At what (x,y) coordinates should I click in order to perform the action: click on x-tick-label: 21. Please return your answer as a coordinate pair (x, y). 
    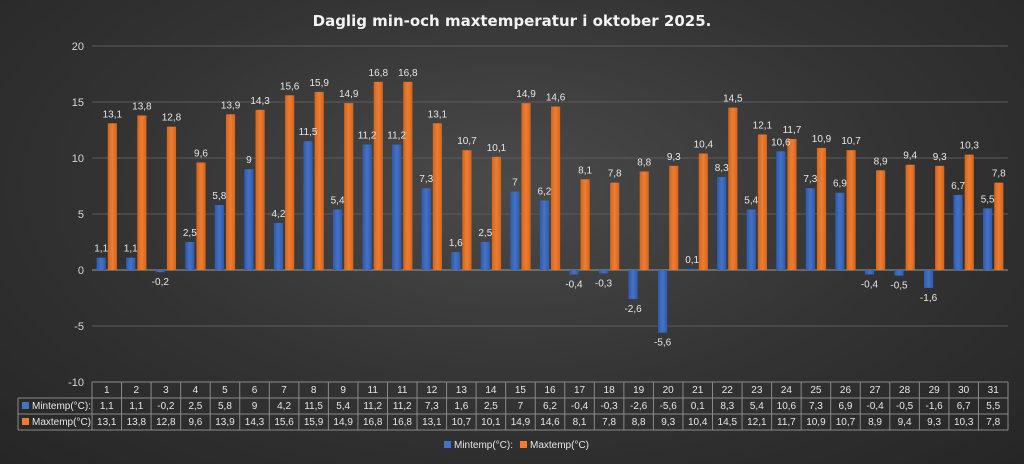
    Looking at the image, I should click on (698, 390).